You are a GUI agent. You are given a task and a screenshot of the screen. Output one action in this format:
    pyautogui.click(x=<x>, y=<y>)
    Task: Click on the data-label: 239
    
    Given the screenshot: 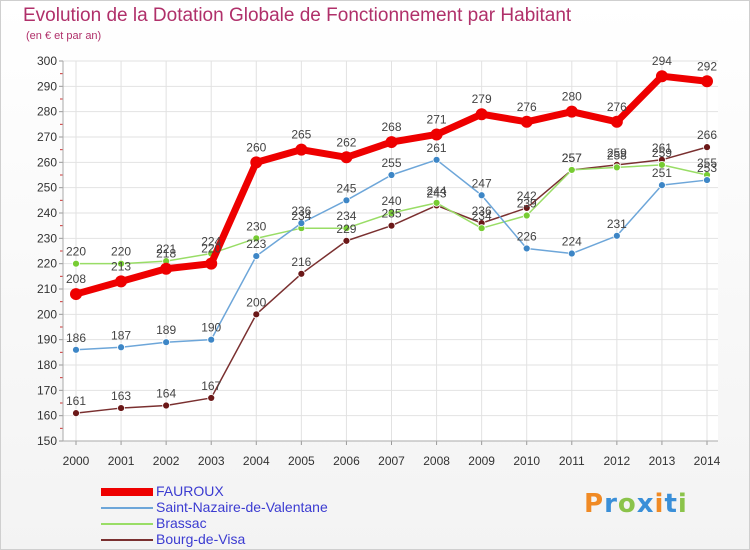 What is the action you would take?
    pyautogui.click(x=527, y=204)
    